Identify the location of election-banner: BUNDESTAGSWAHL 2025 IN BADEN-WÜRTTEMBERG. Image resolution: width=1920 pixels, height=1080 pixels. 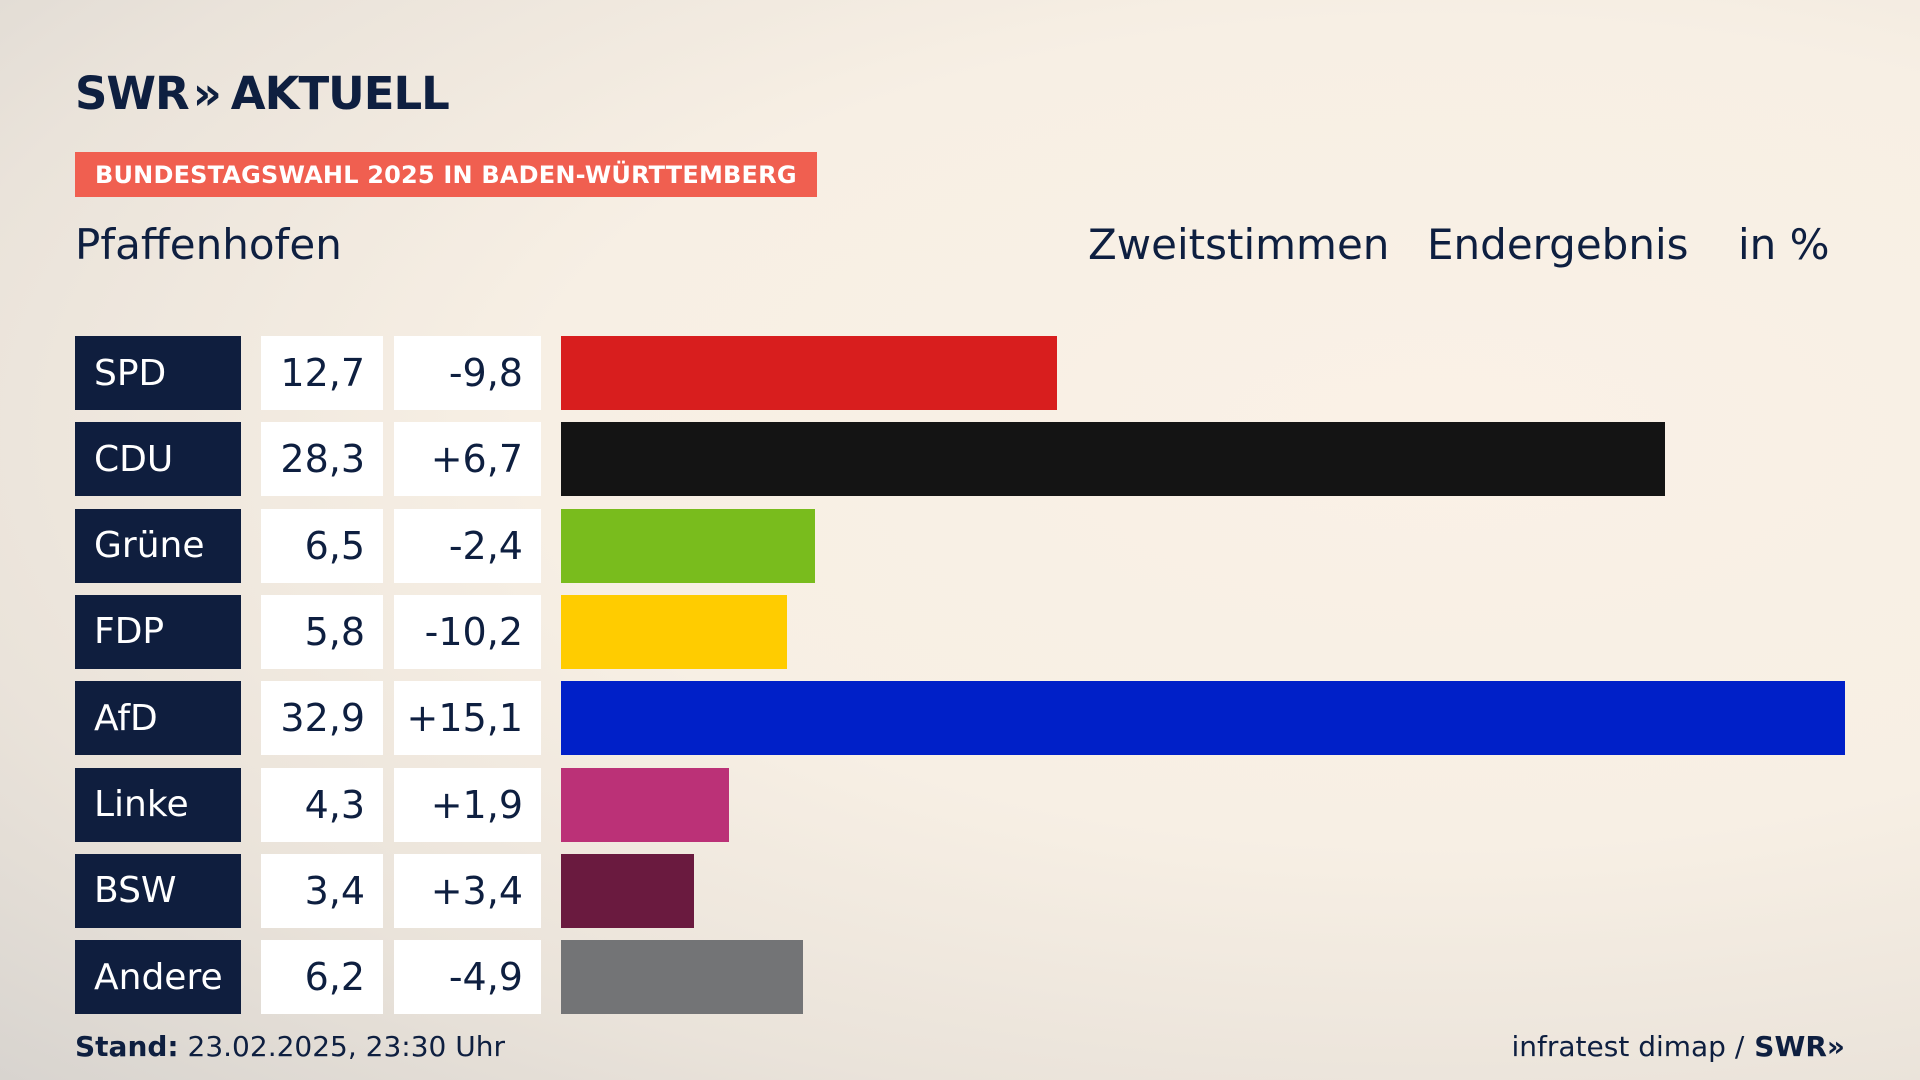
(446, 174).